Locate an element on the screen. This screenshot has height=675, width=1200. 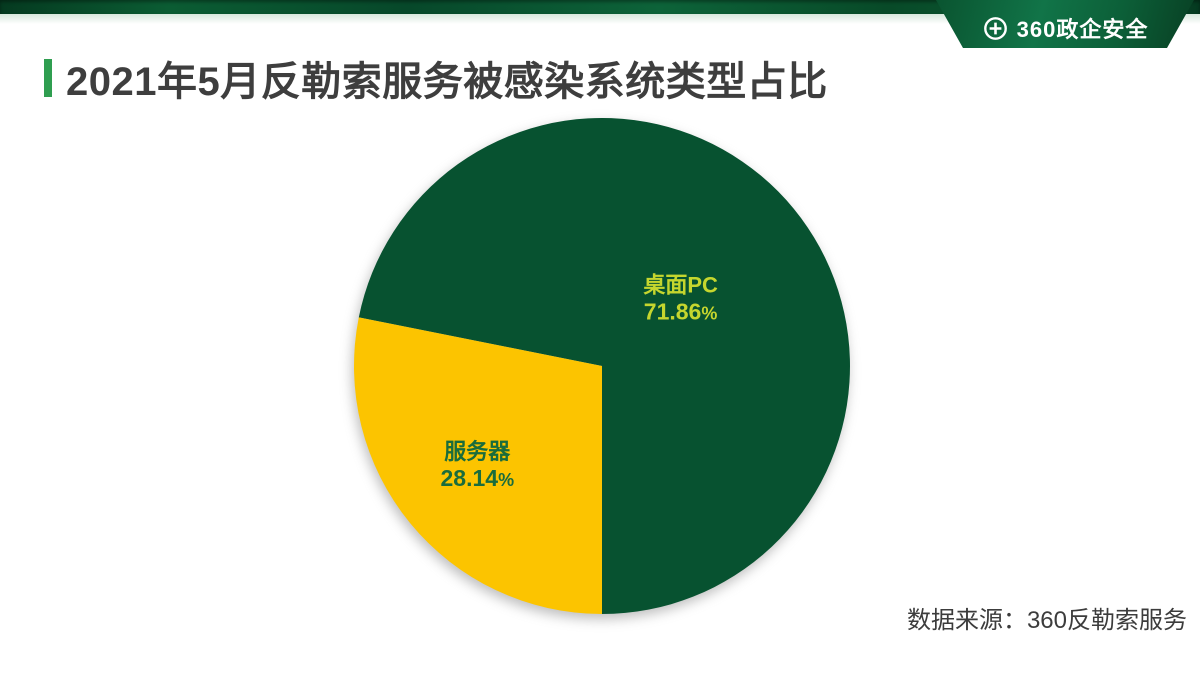
title-row: 2021年5月反勒索服务被感染系统类型占比 is located at coordinates (436, 78).